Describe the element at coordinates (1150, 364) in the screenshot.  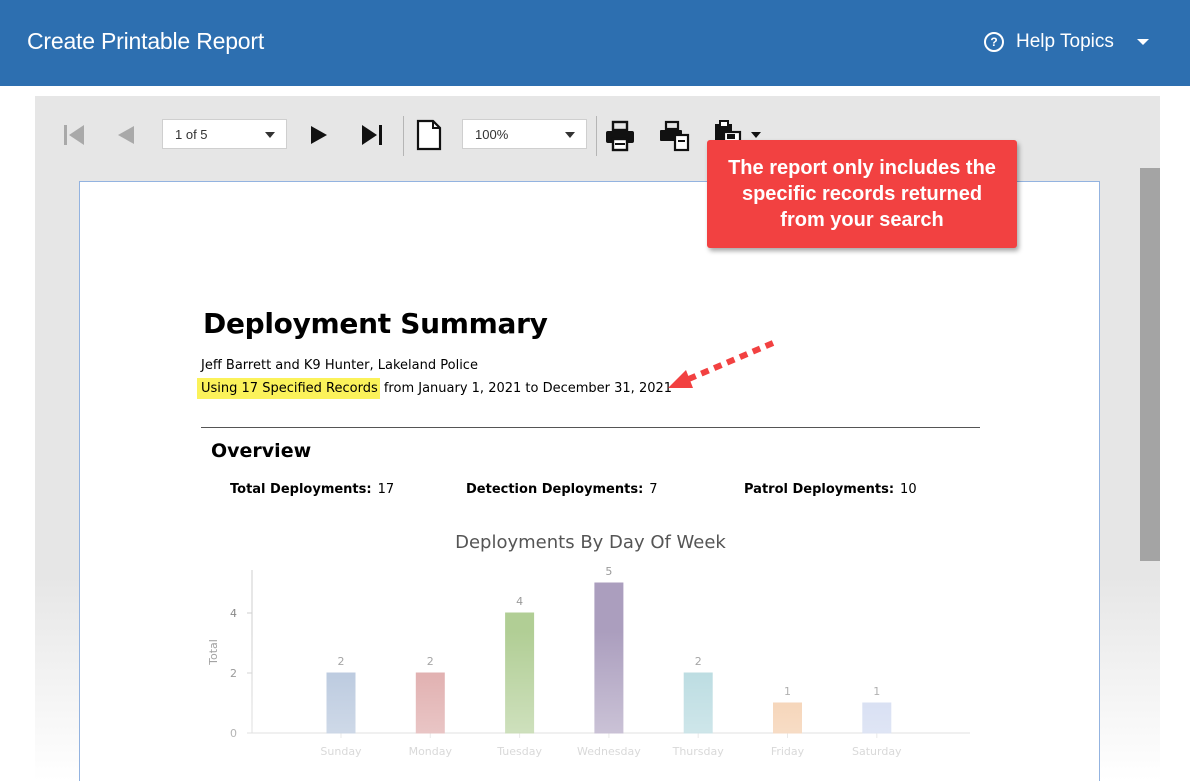
I see `vertical-scrollbar-thumb` at that location.